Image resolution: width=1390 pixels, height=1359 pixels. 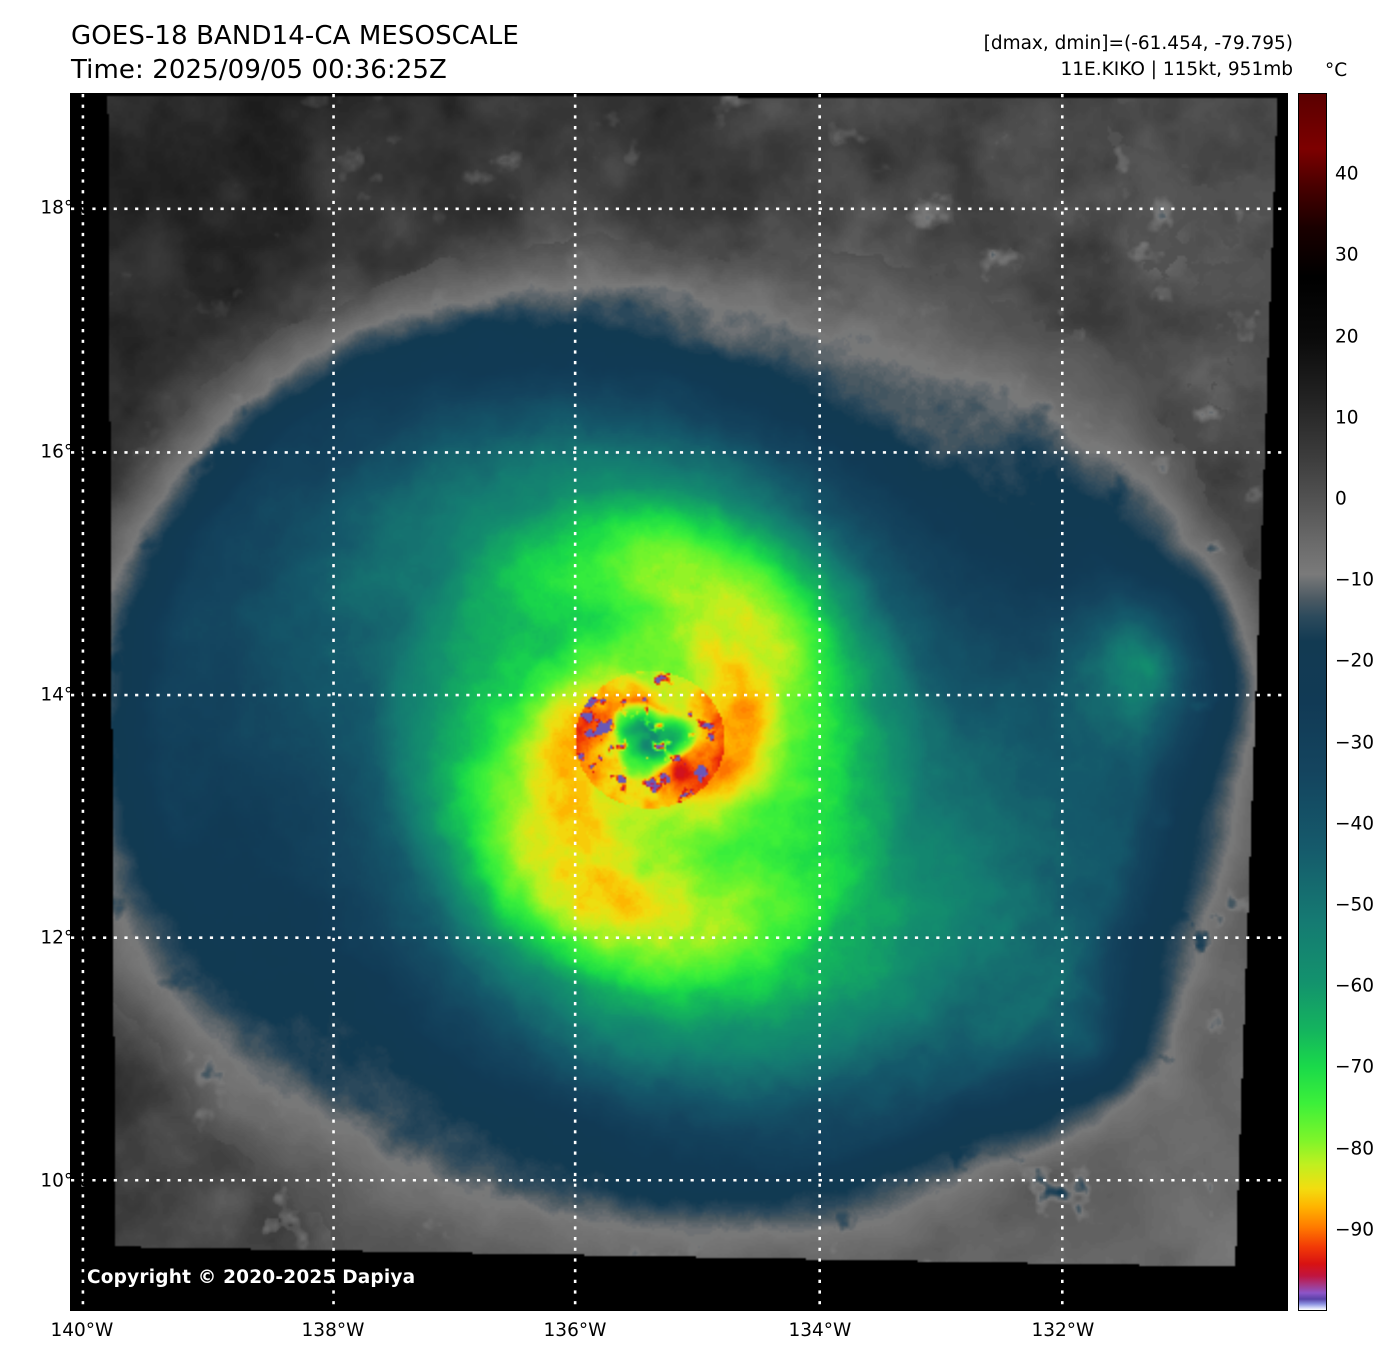 What do you see at coordinates (1347, 337) in the screenshot?
I see `colorbar-tick-2: 20` at bounding box center [1347, 337].